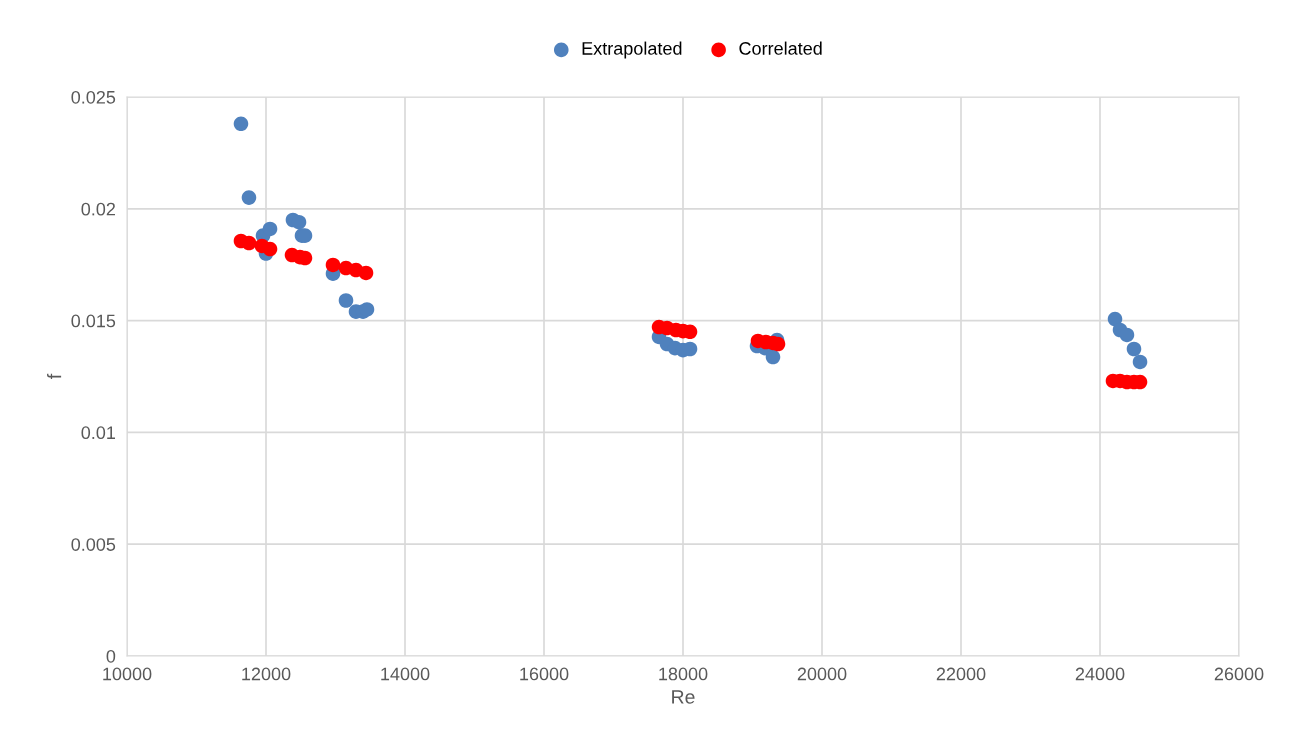 The height and width of the screenshot is (738, 1294). What do you see at coordinates (683, 697) in the screenshot?
I see `x-axis-title: Re` at bounding box center [683, 697].